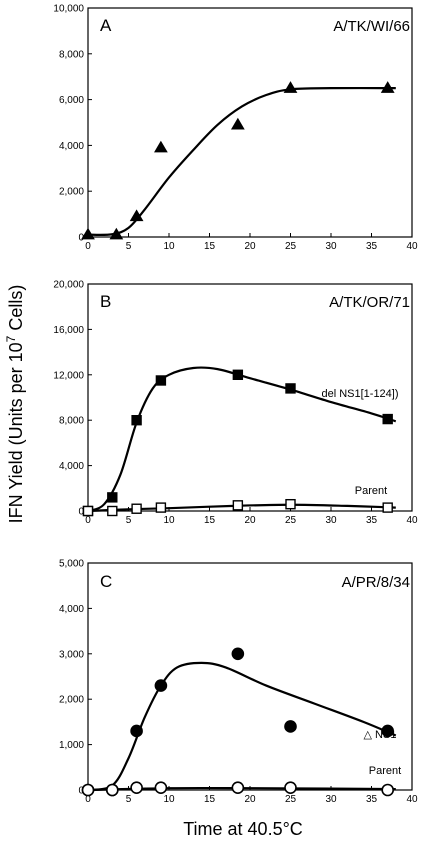 The width and height of the screenshot is (424, 847). Describe the element at coordinates (243, 829) in the screenshot. I see `x-axis-title: Time at 40.5°C` at that location.